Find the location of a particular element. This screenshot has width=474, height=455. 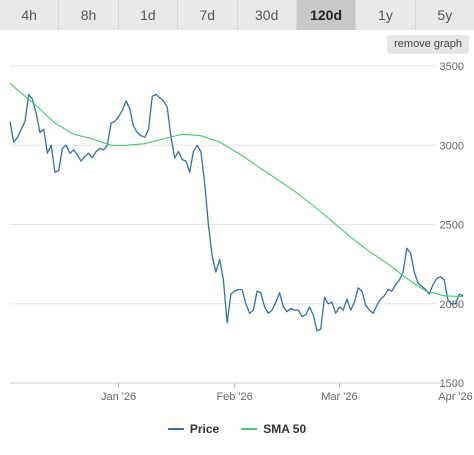

tab-120d: 120d is located at coordinates (326, 15).